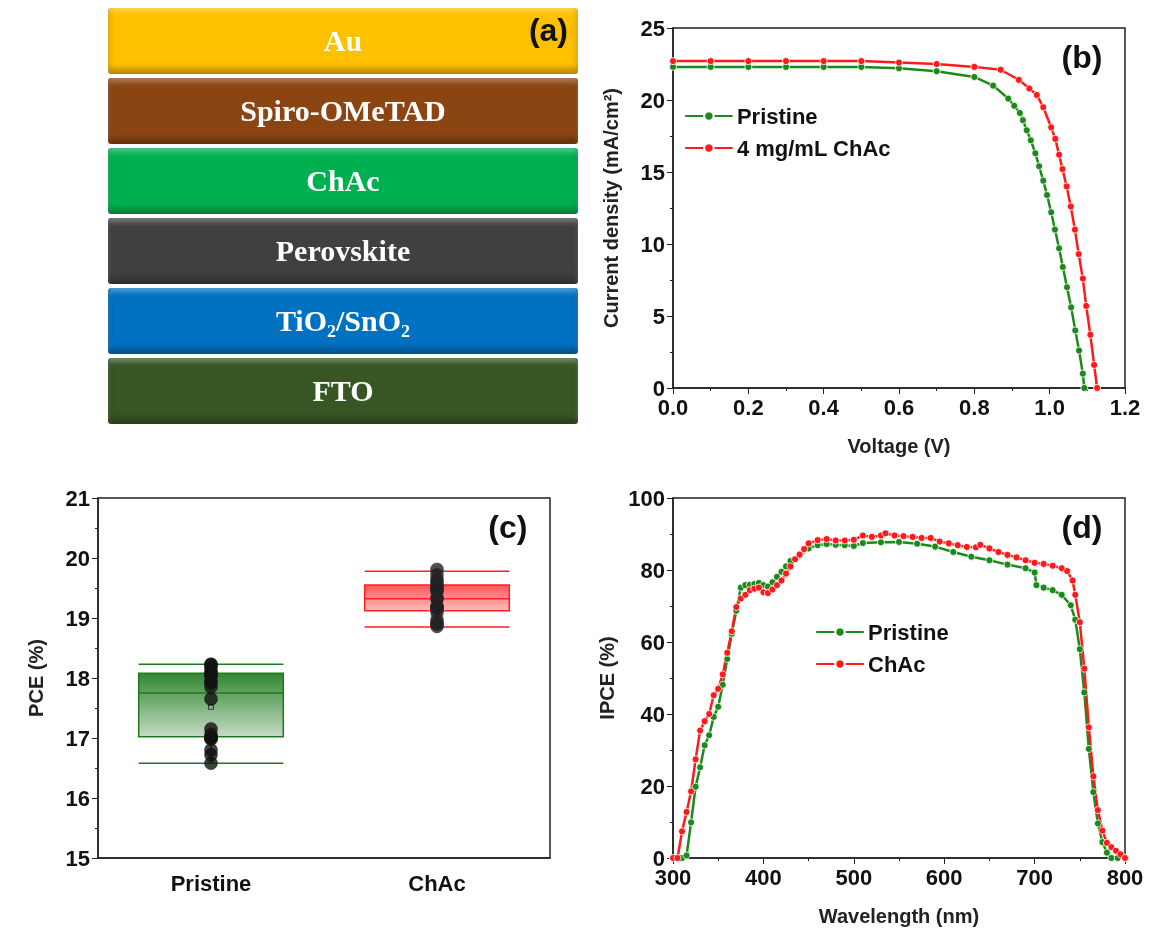 The image size is (1156, 944). I want to click on y-tick-label: 25, so click(652, 28).